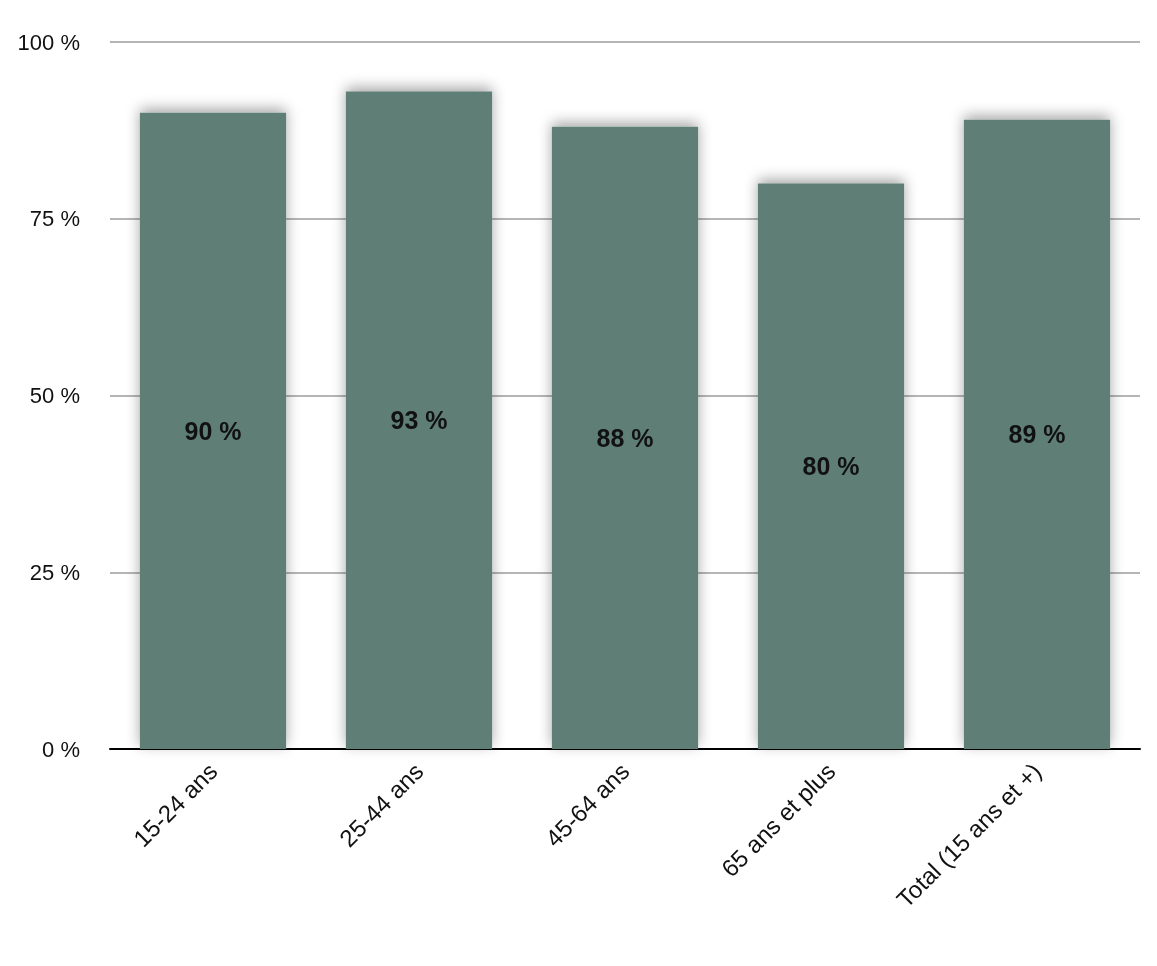 This screenshot has width=1157, height=966. I want to click on data-label: 90 %, so click(213, 430).